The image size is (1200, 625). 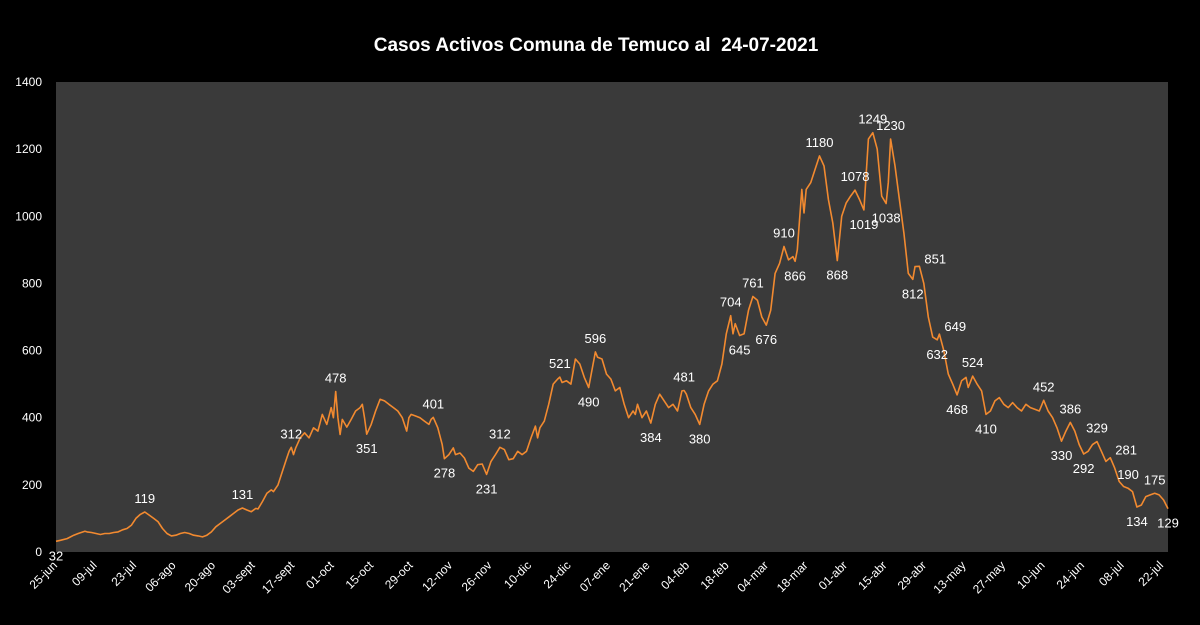 What do you see at coordinates (935, 258) in the screenshot?
I see `data-label: 851` at bounding box center [935, 258].